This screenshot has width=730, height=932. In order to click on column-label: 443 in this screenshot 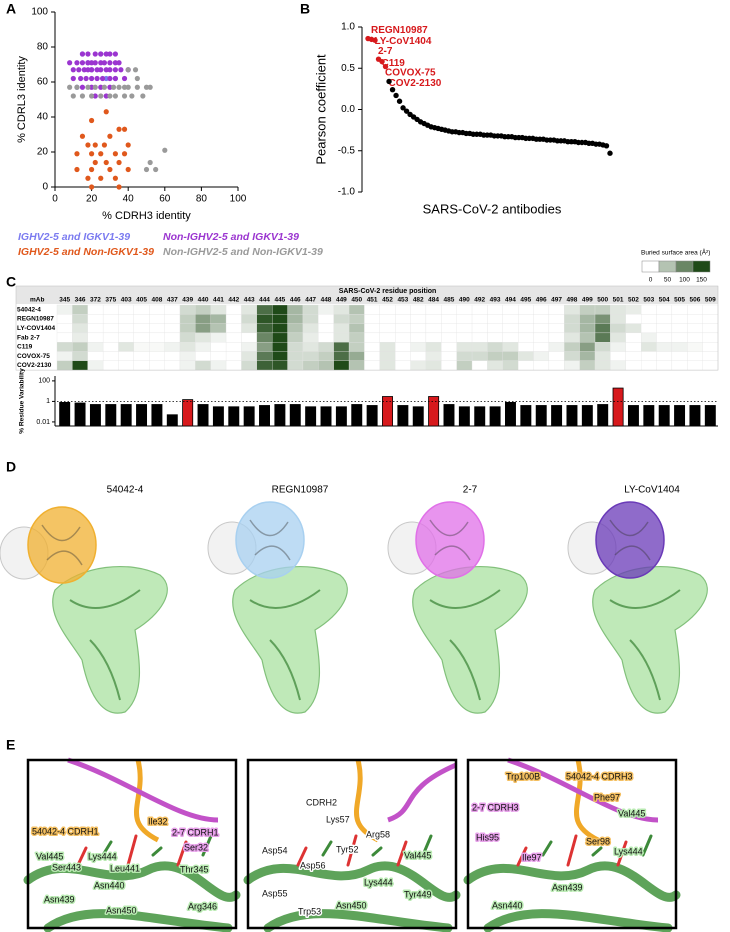, I will do `click(249, 300)`.